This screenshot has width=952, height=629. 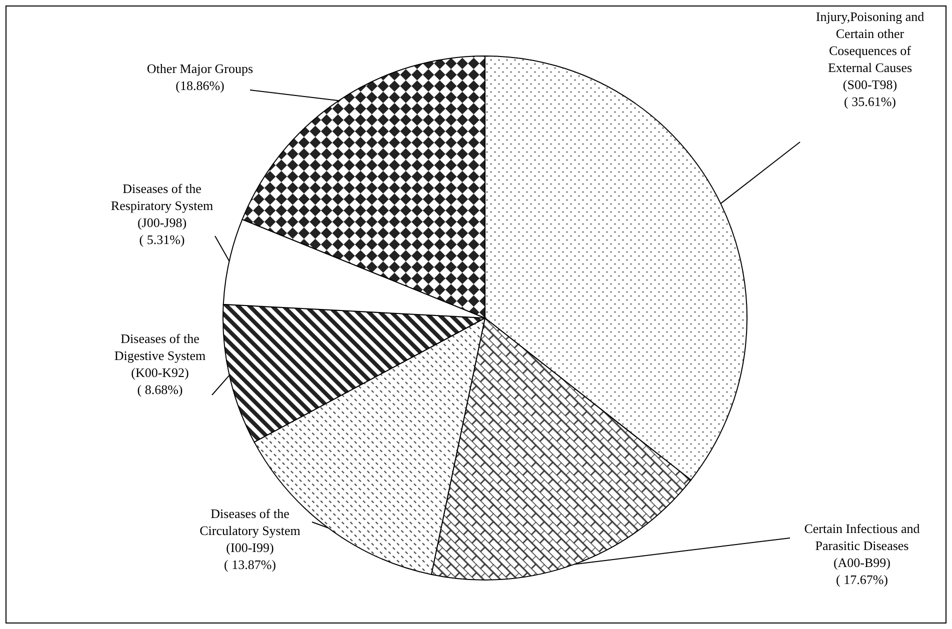 What do you see at coordinates (160, 355) in the screenshot?
I see `slice-label: Diseases of the Digestive System (K00-K92)` at bounding box center [160, 355].